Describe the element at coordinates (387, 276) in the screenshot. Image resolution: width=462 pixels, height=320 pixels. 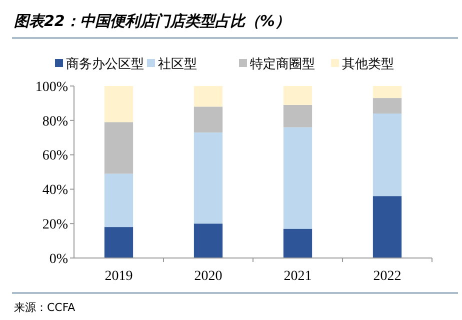
I see `x-tick-label: 2022` at that location.